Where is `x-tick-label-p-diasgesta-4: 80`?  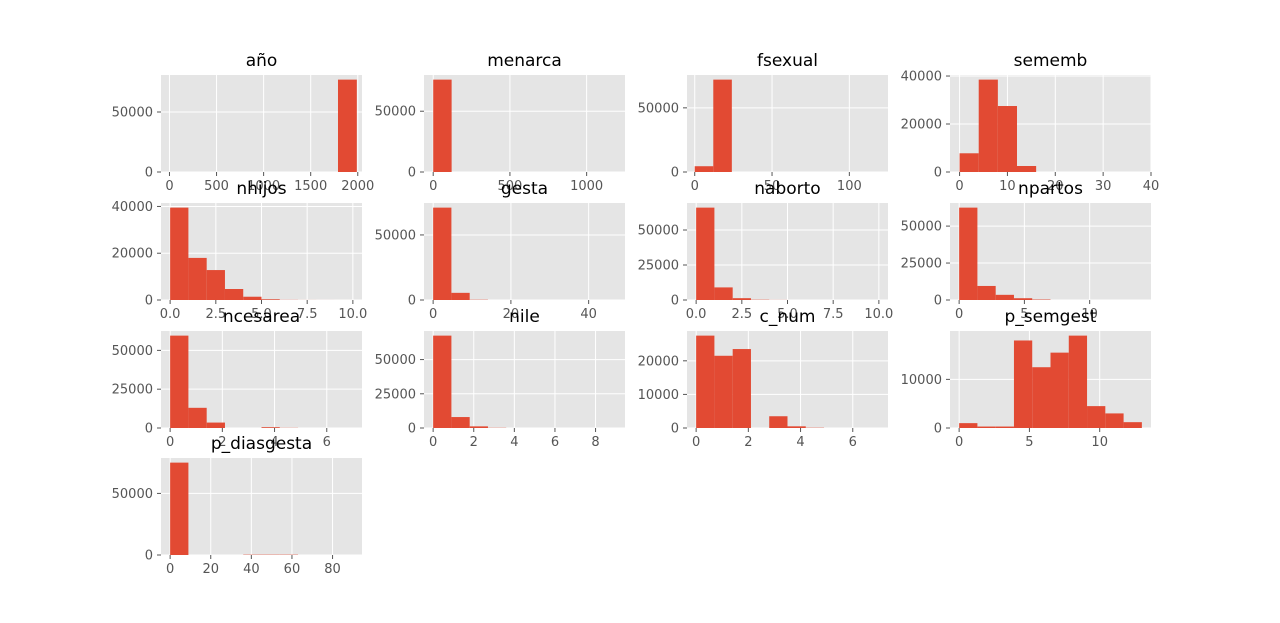 x-tick-label-p-diasgesta-4: 80 is located at coordinates (332, 569).